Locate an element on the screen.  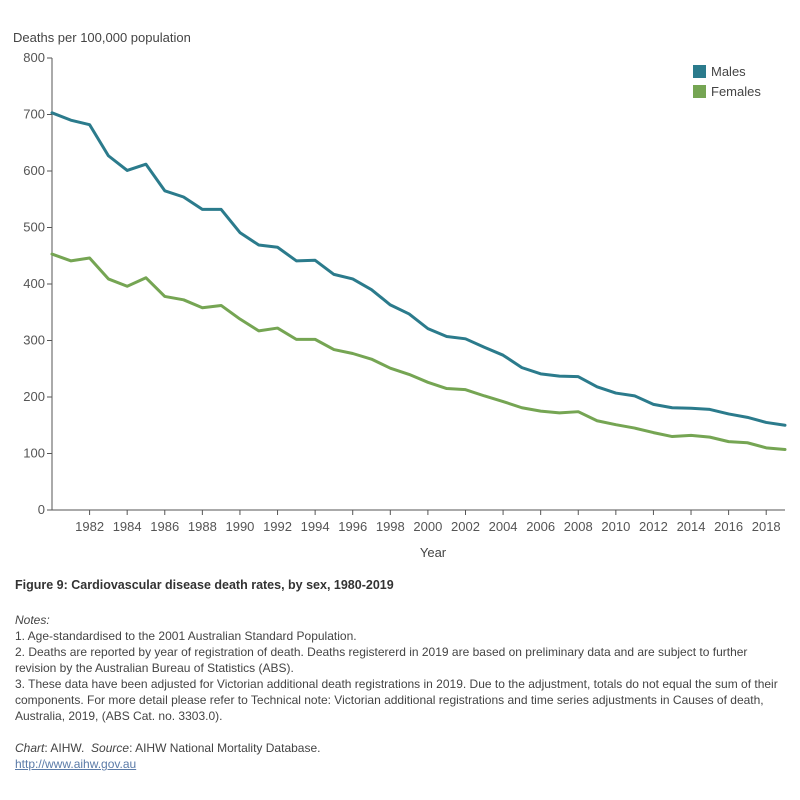
legend-swatch-females is located at coordinates (699, 91).